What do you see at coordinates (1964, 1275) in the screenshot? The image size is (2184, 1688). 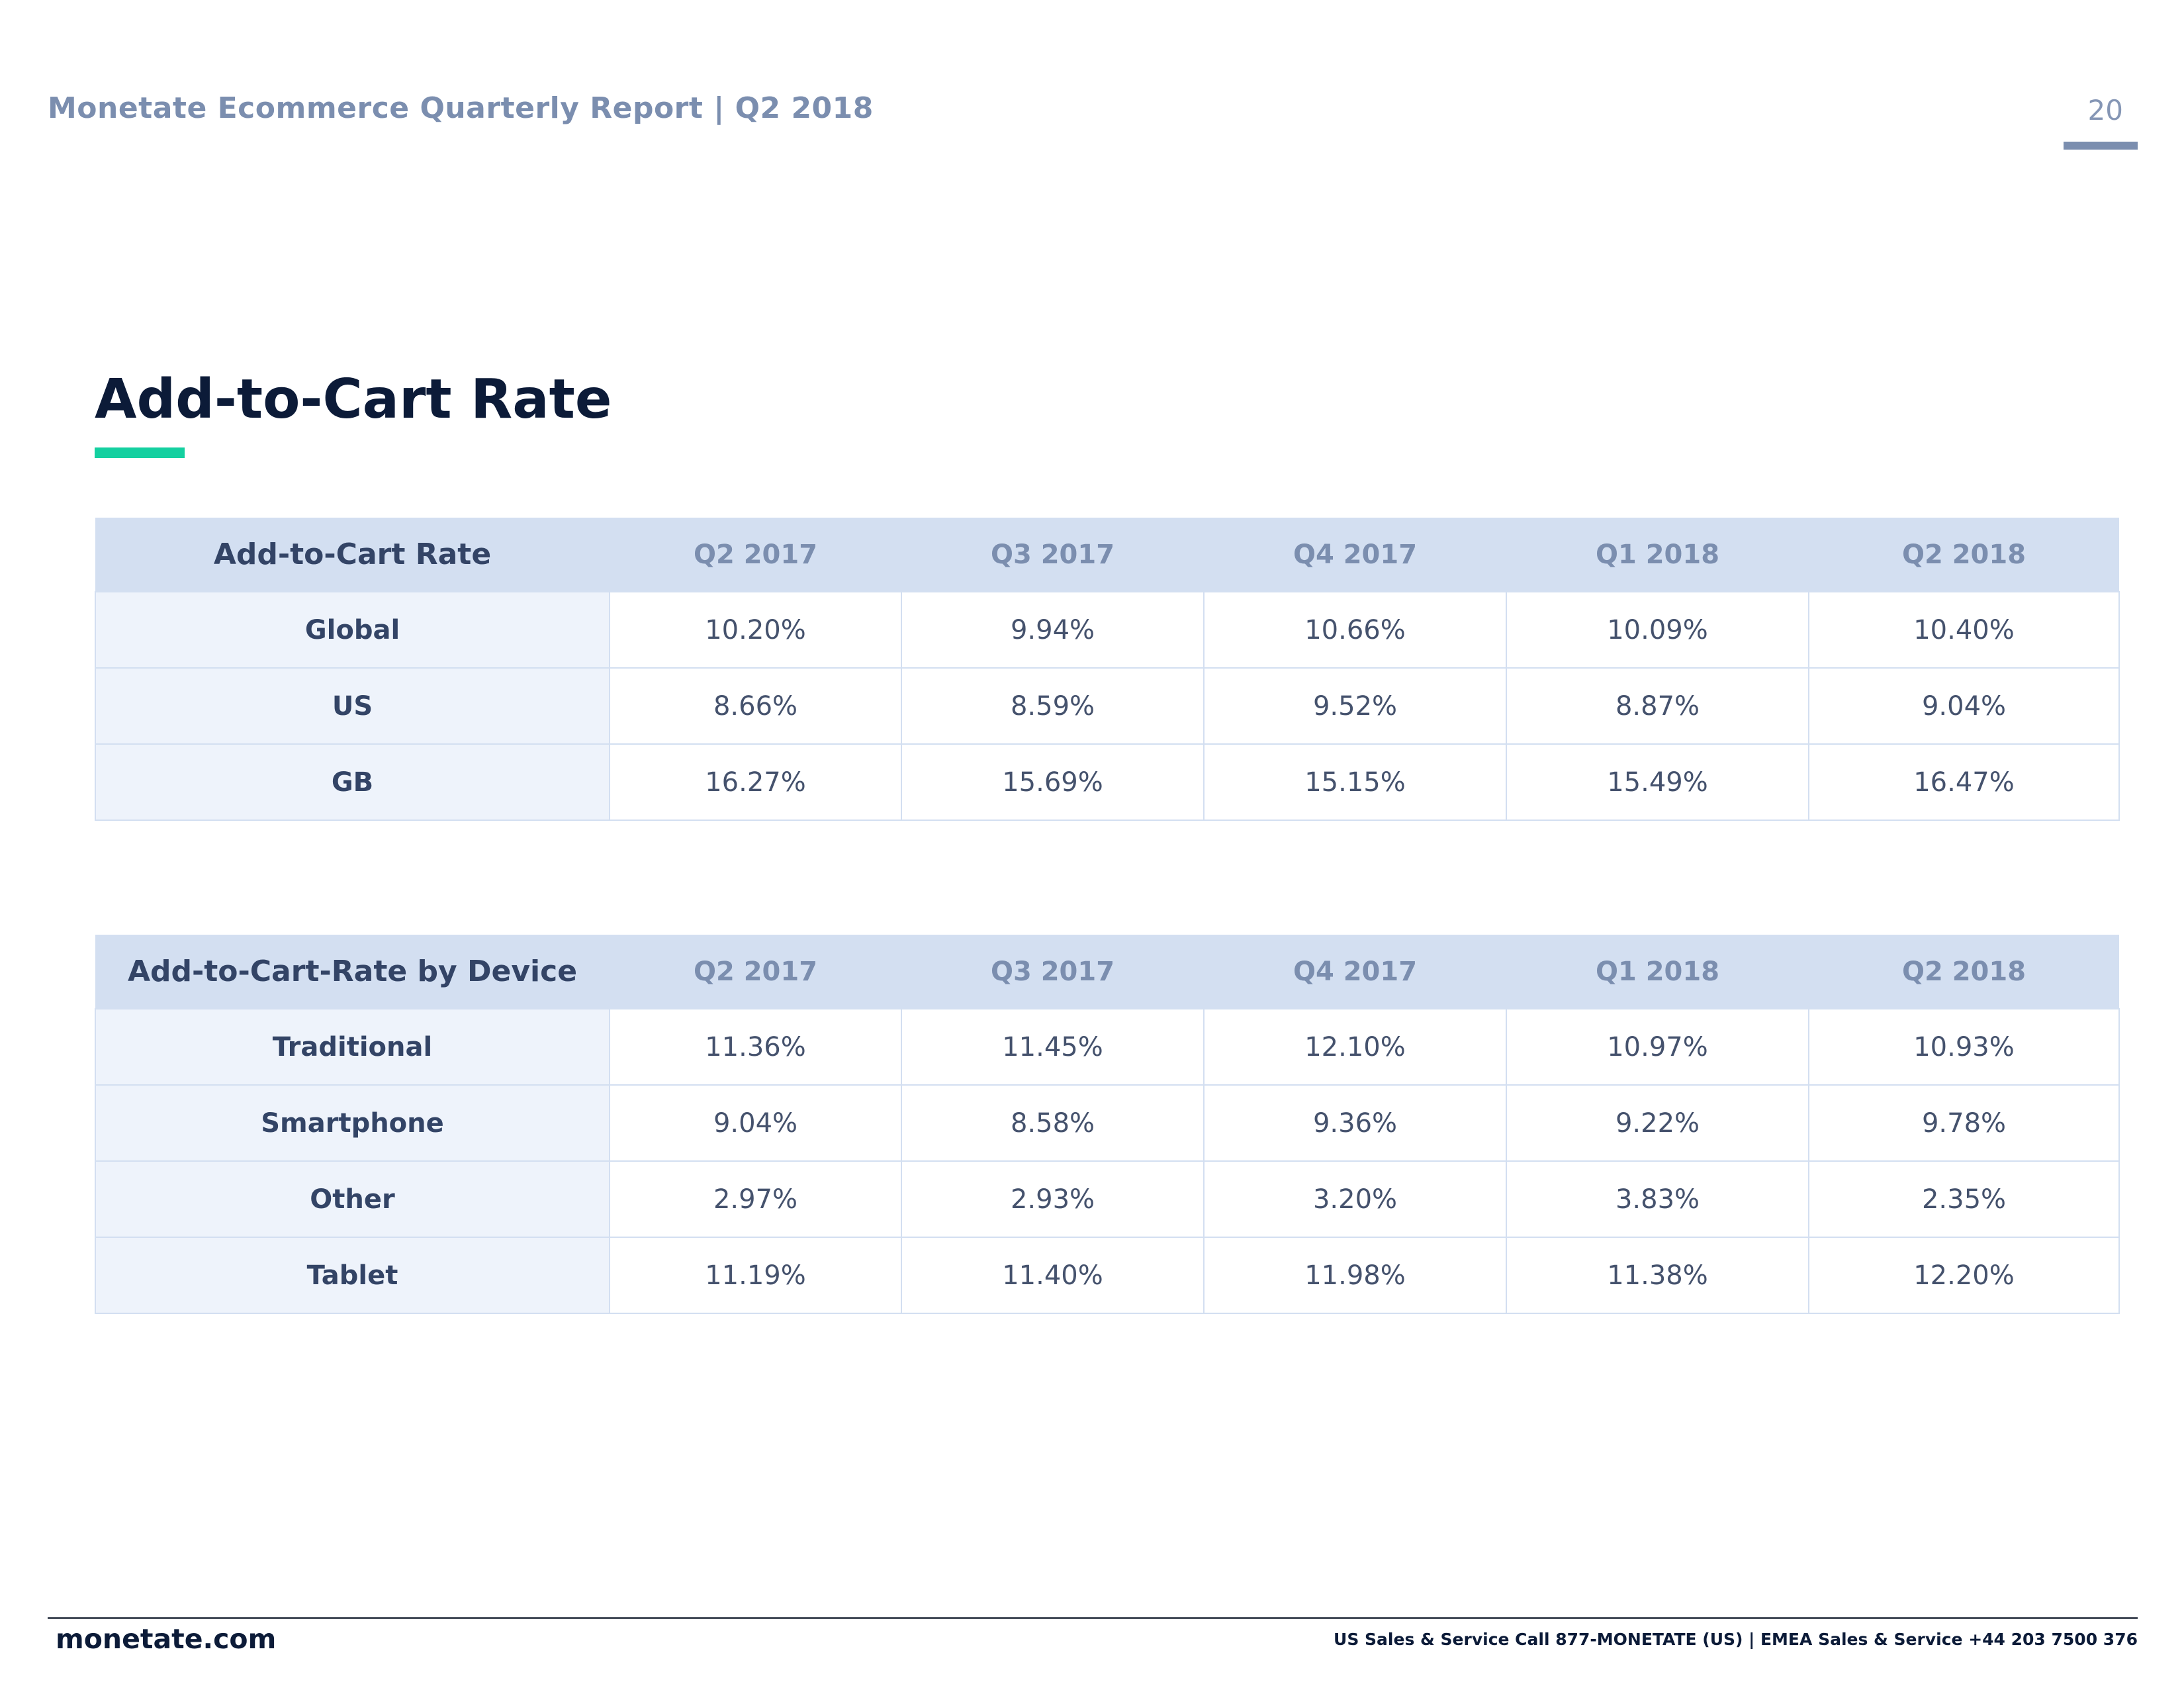 I see `table-cell: 12.20%` at bounding box center [1964, 1275].